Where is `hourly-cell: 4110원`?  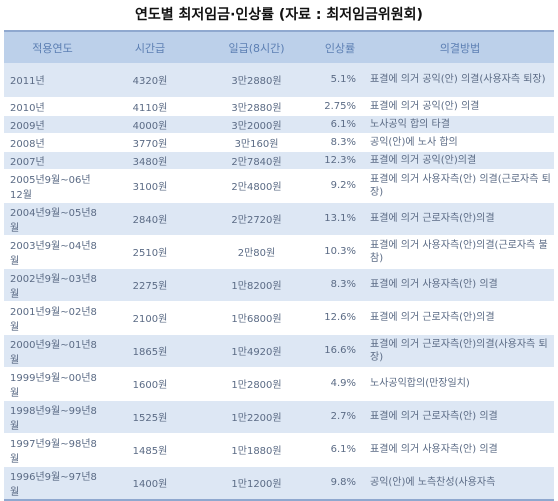 hourly-cell: 4110원 is located at coordinates (150, 106).